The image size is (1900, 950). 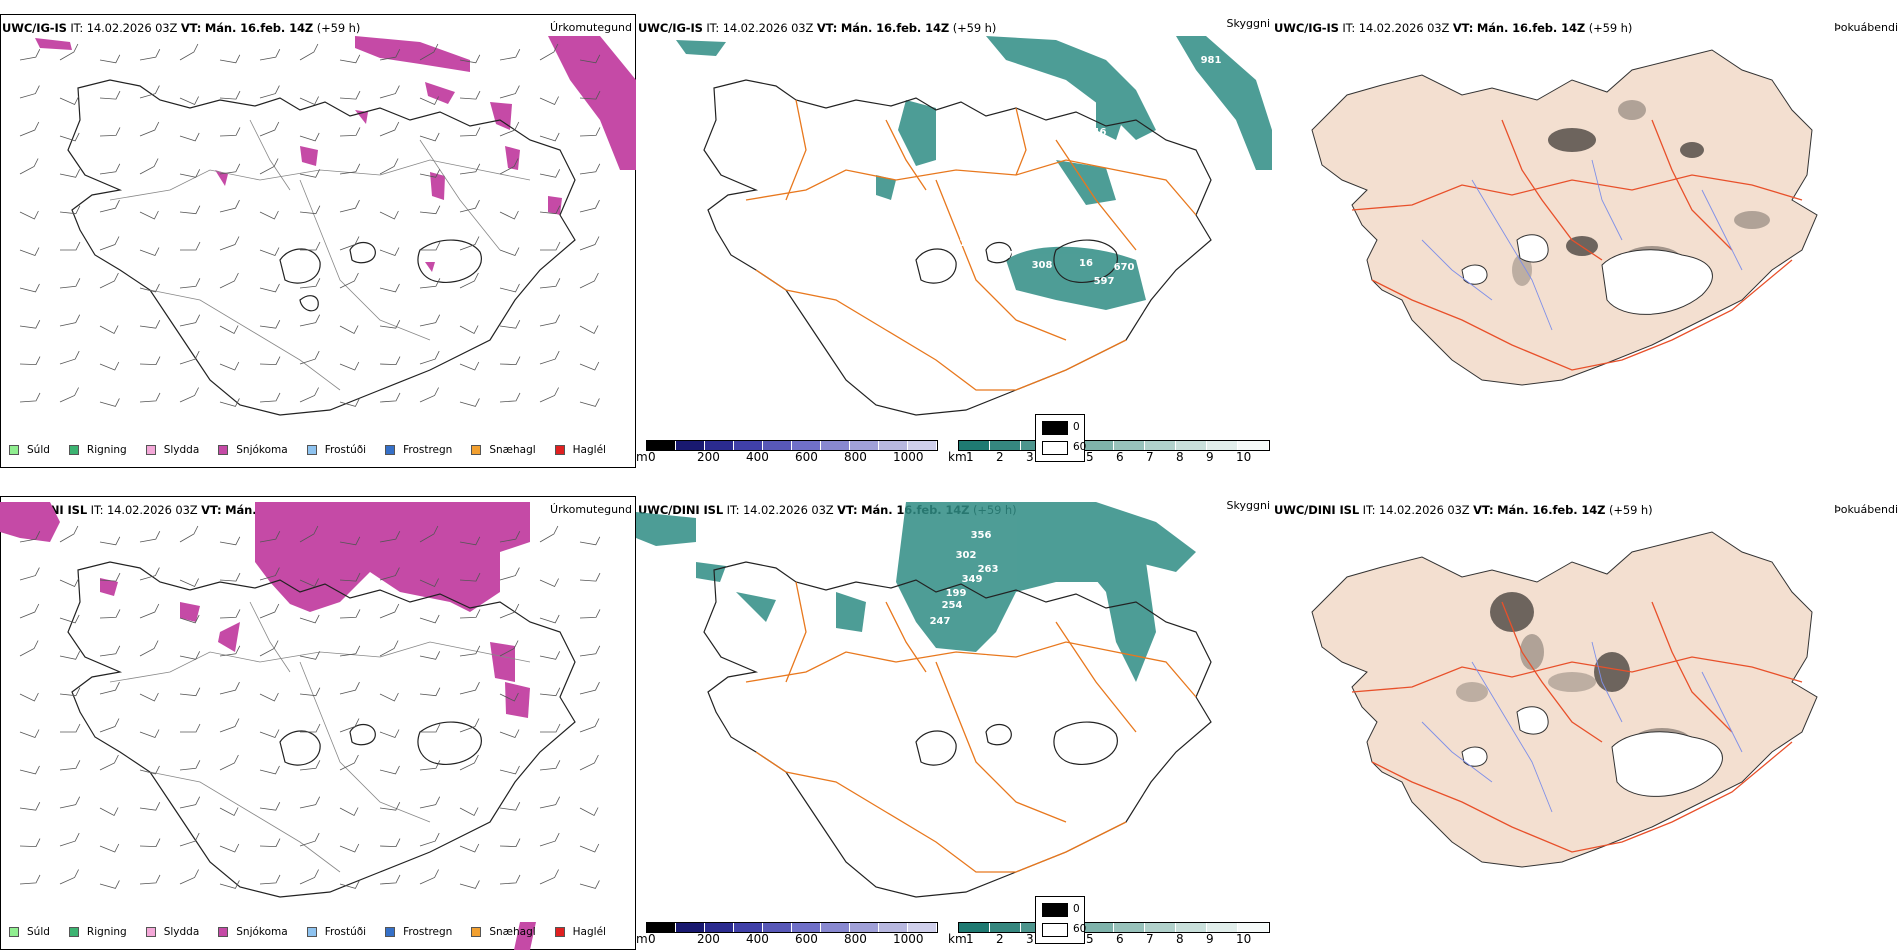 What do you see at coordinates (1080, 929) in the screenshot?
I see `fog-key-low: 60` at bounding box center [1080, 929].